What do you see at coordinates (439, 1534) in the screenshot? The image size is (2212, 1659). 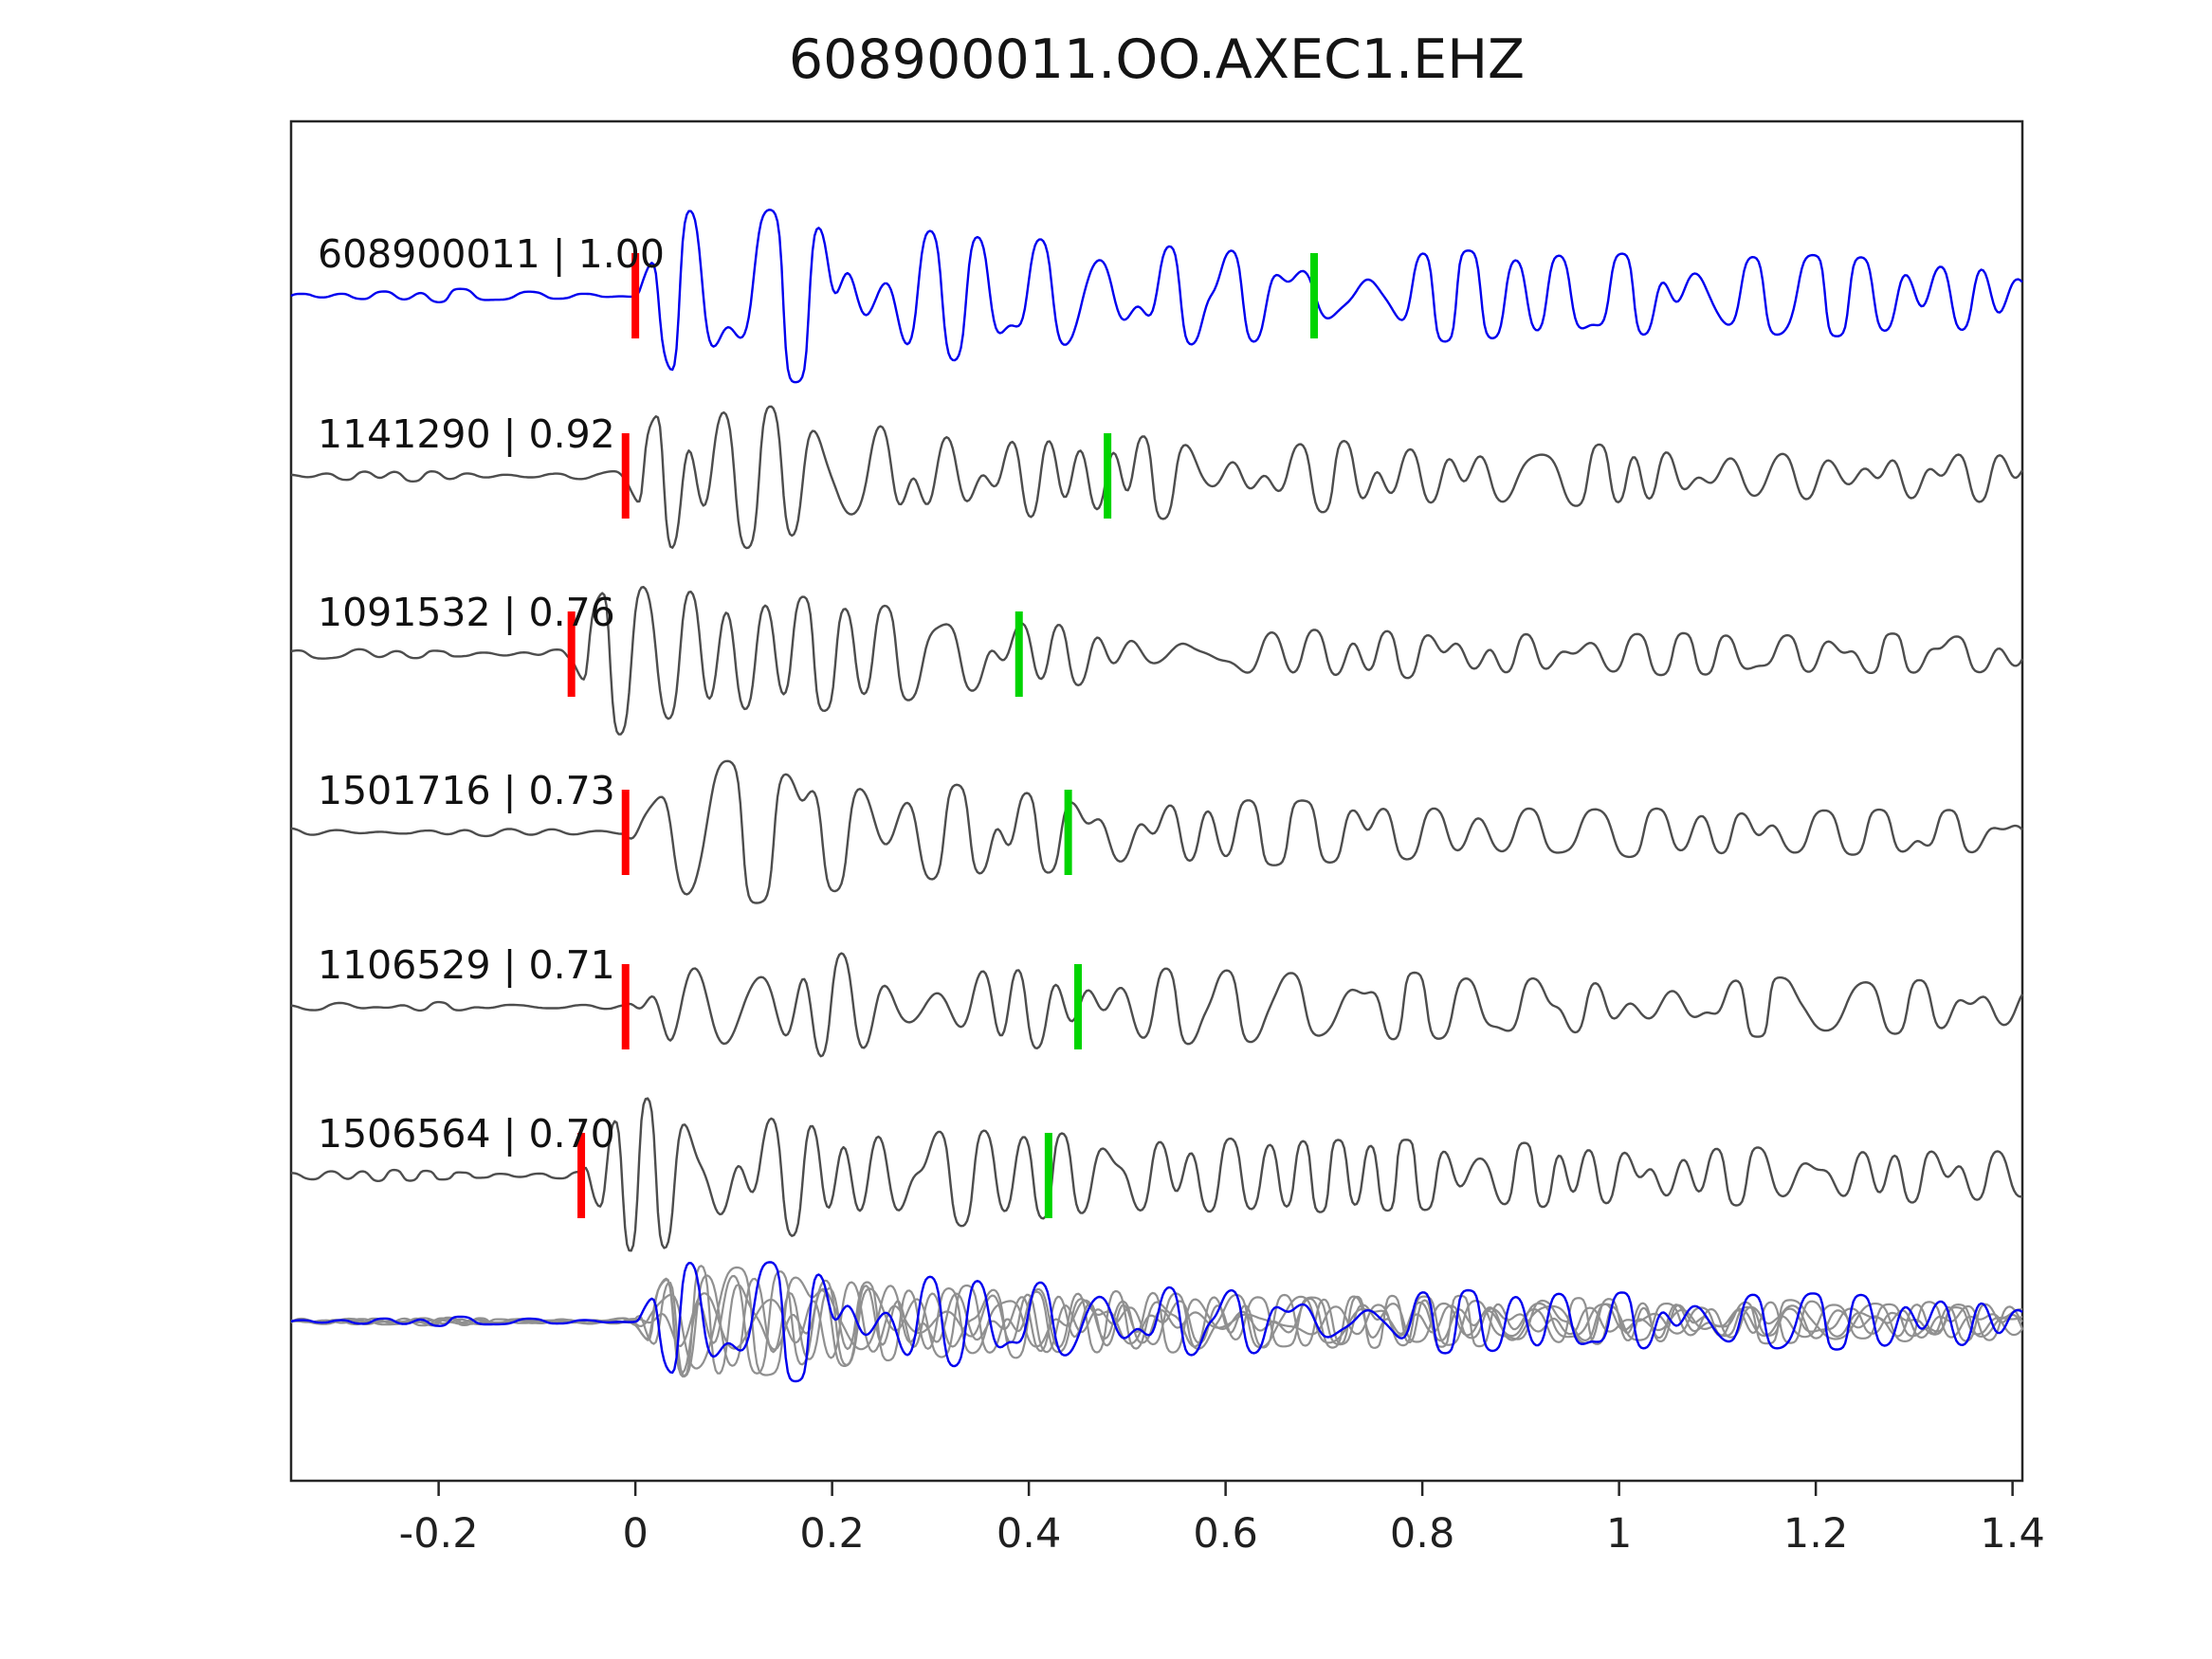 I see `x-tick-label: -0.2` at bounding box center [439, 1534].